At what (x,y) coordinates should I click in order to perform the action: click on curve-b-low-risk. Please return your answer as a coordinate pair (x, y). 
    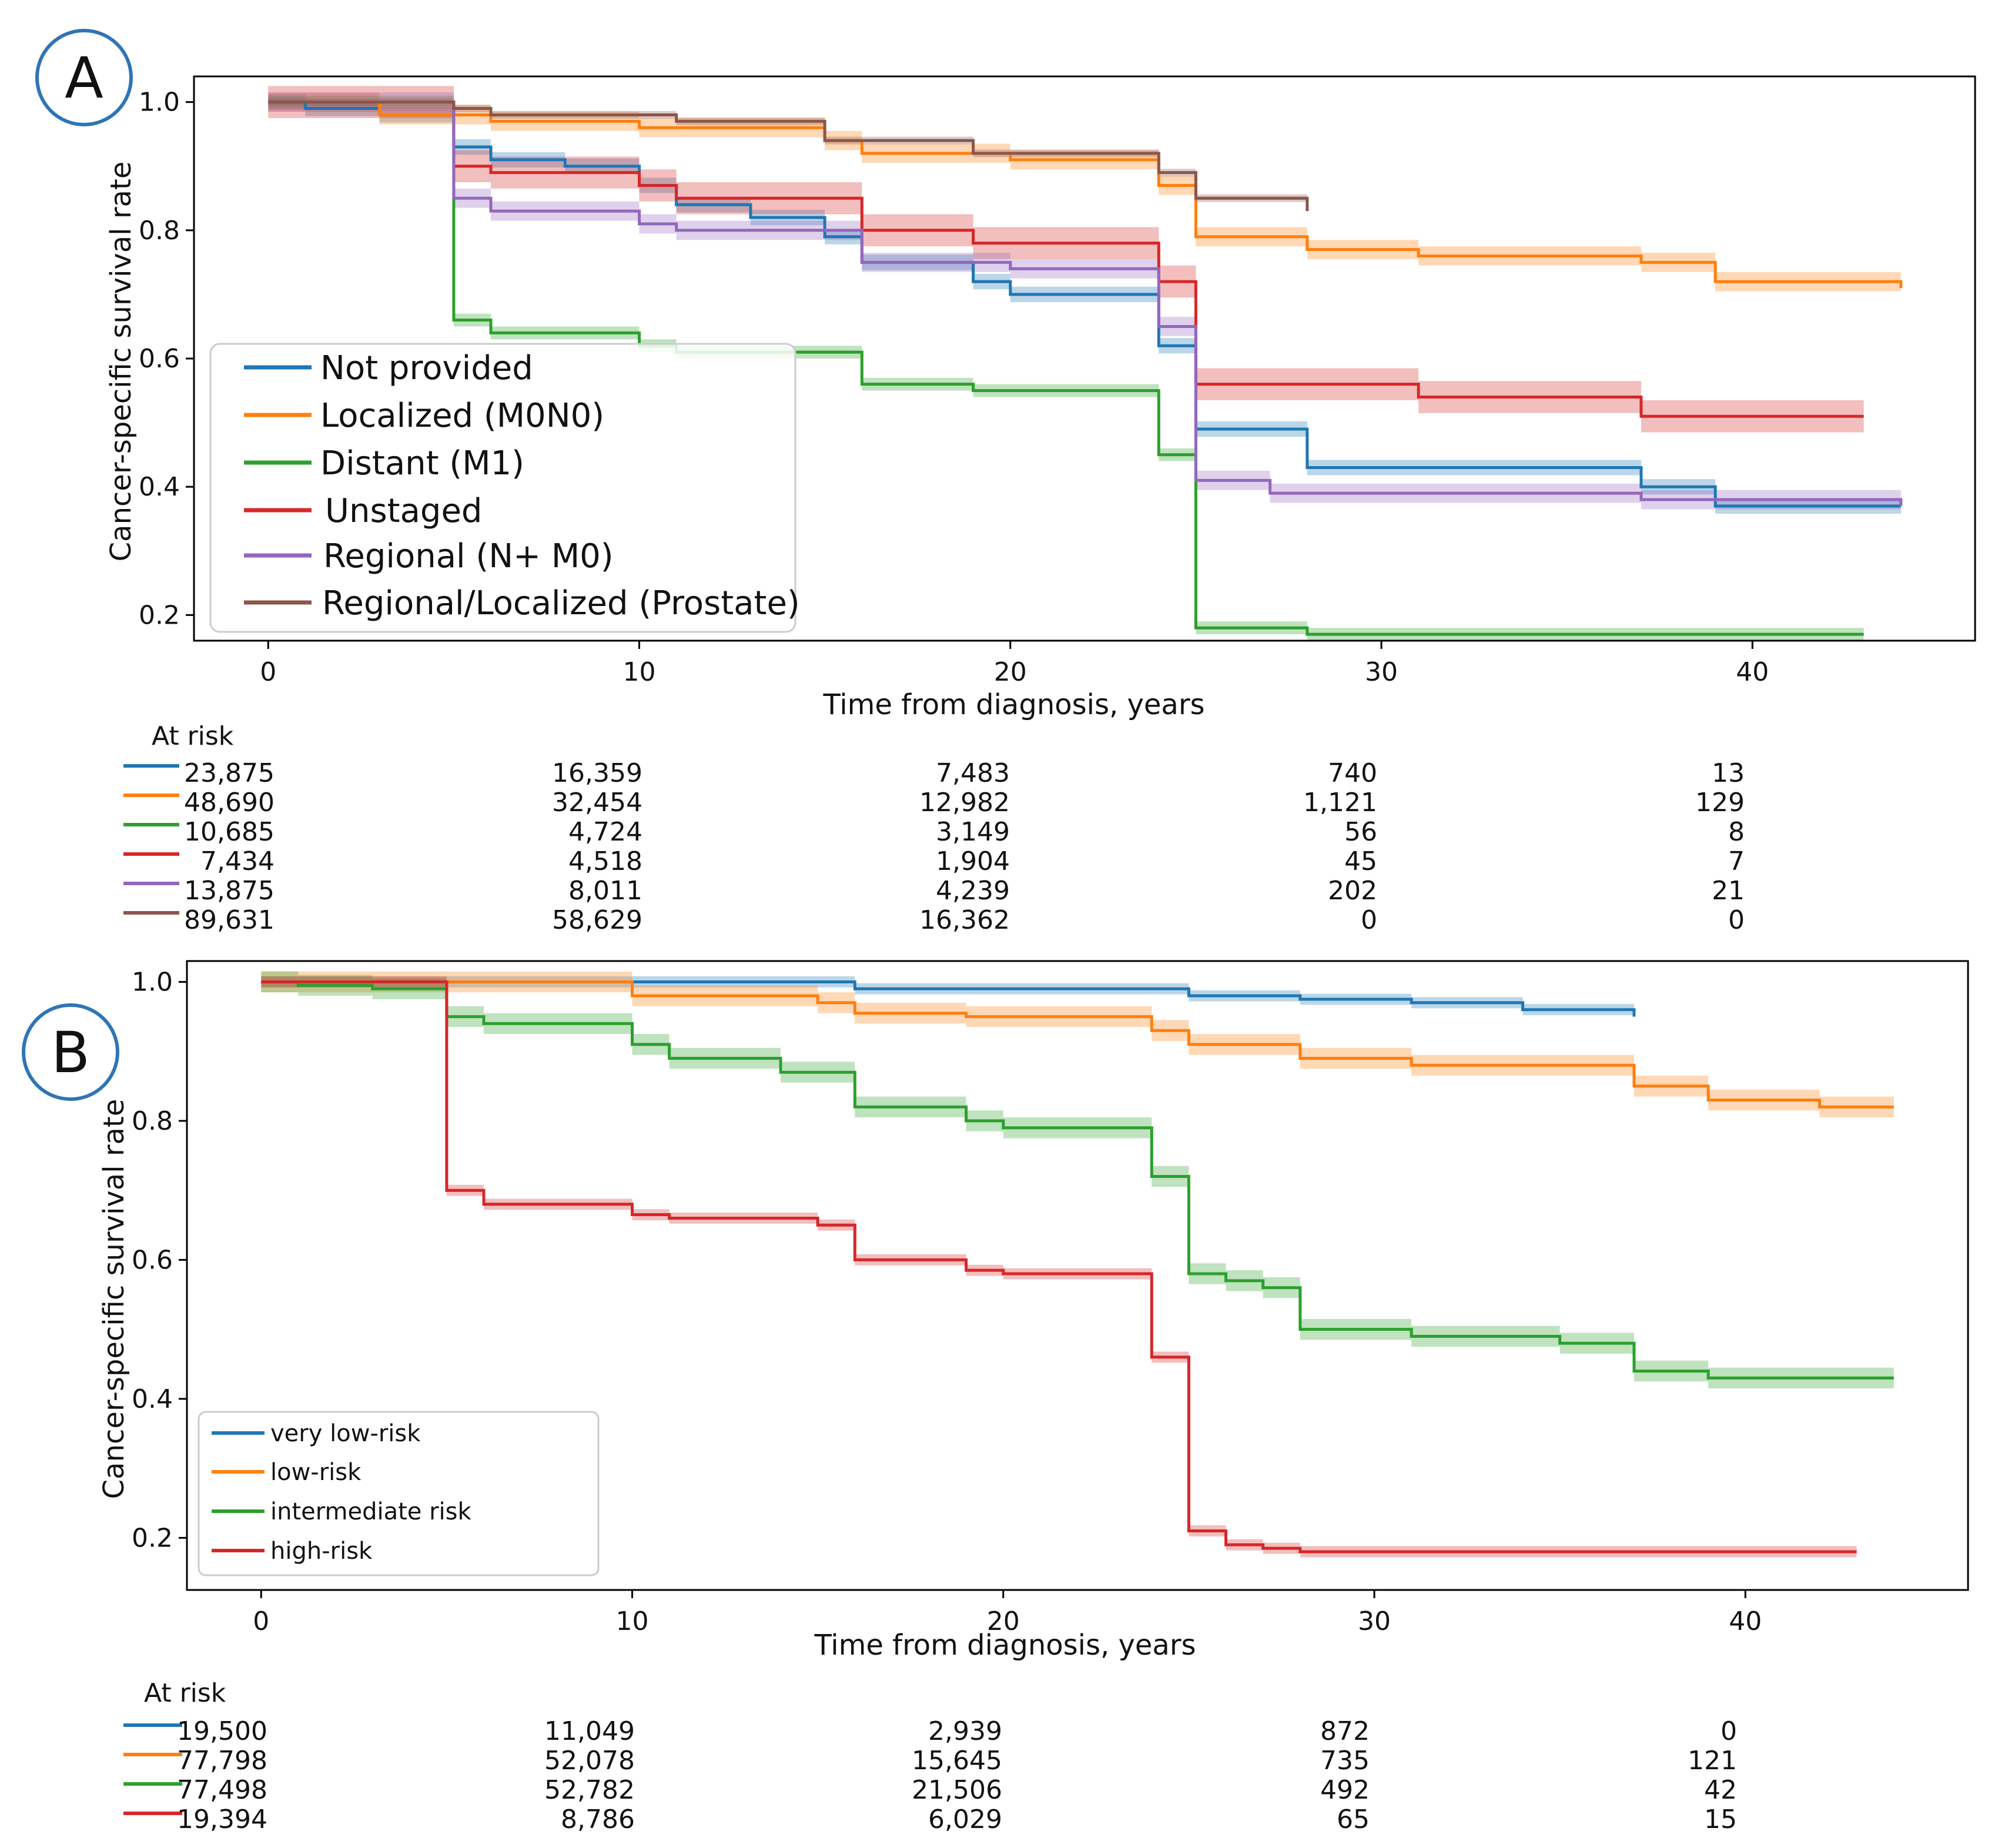
    Looking at the image, I should click on (1077, 1044).